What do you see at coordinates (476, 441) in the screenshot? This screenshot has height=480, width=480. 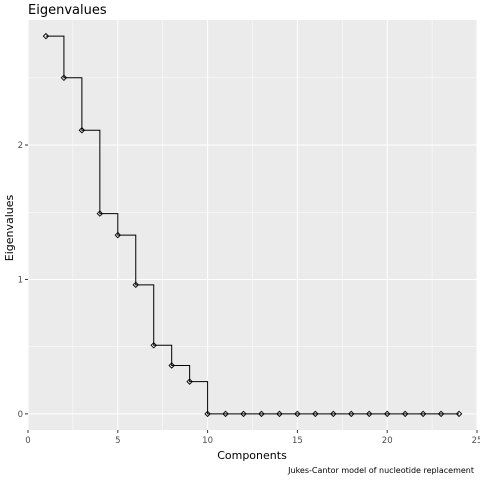 I see `x-tick-label: 25` at bounding box center [476, 441].